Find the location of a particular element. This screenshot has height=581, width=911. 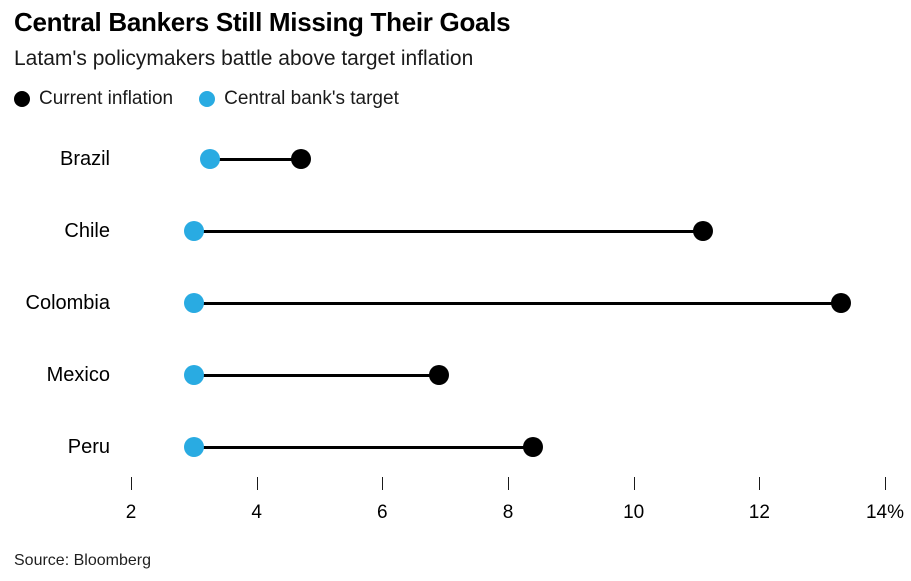

axis-tick-label: 12 is located at coordinates (759, 512).